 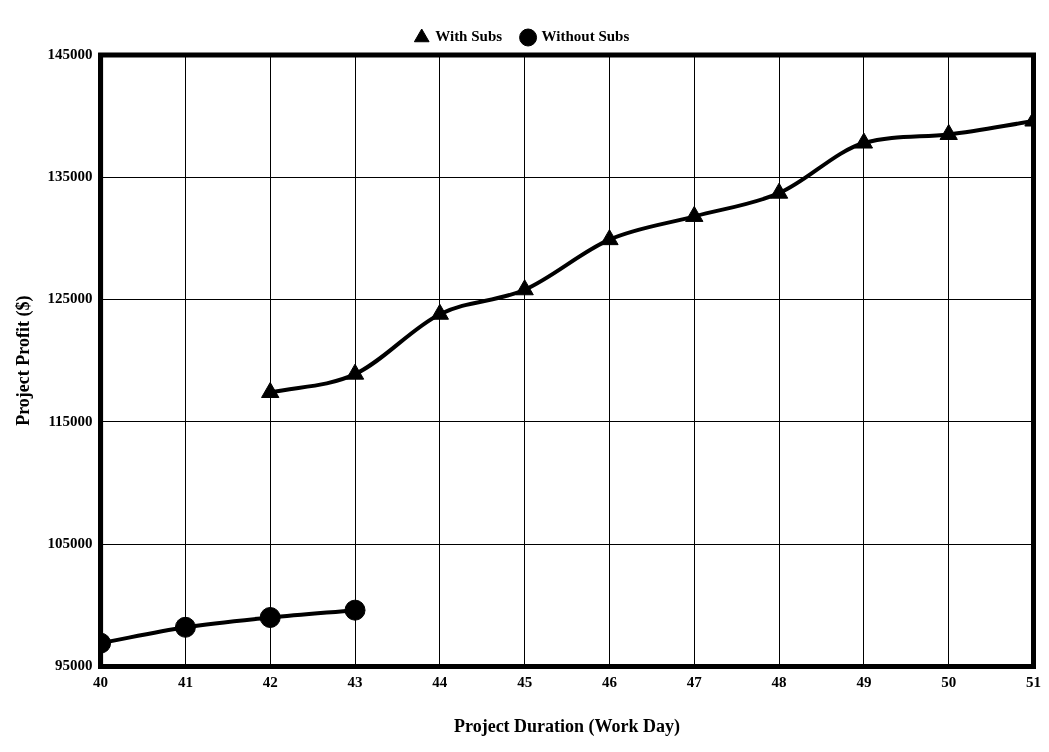 I want to click on legend-label: Without Subs, so click(x=585, y=36).